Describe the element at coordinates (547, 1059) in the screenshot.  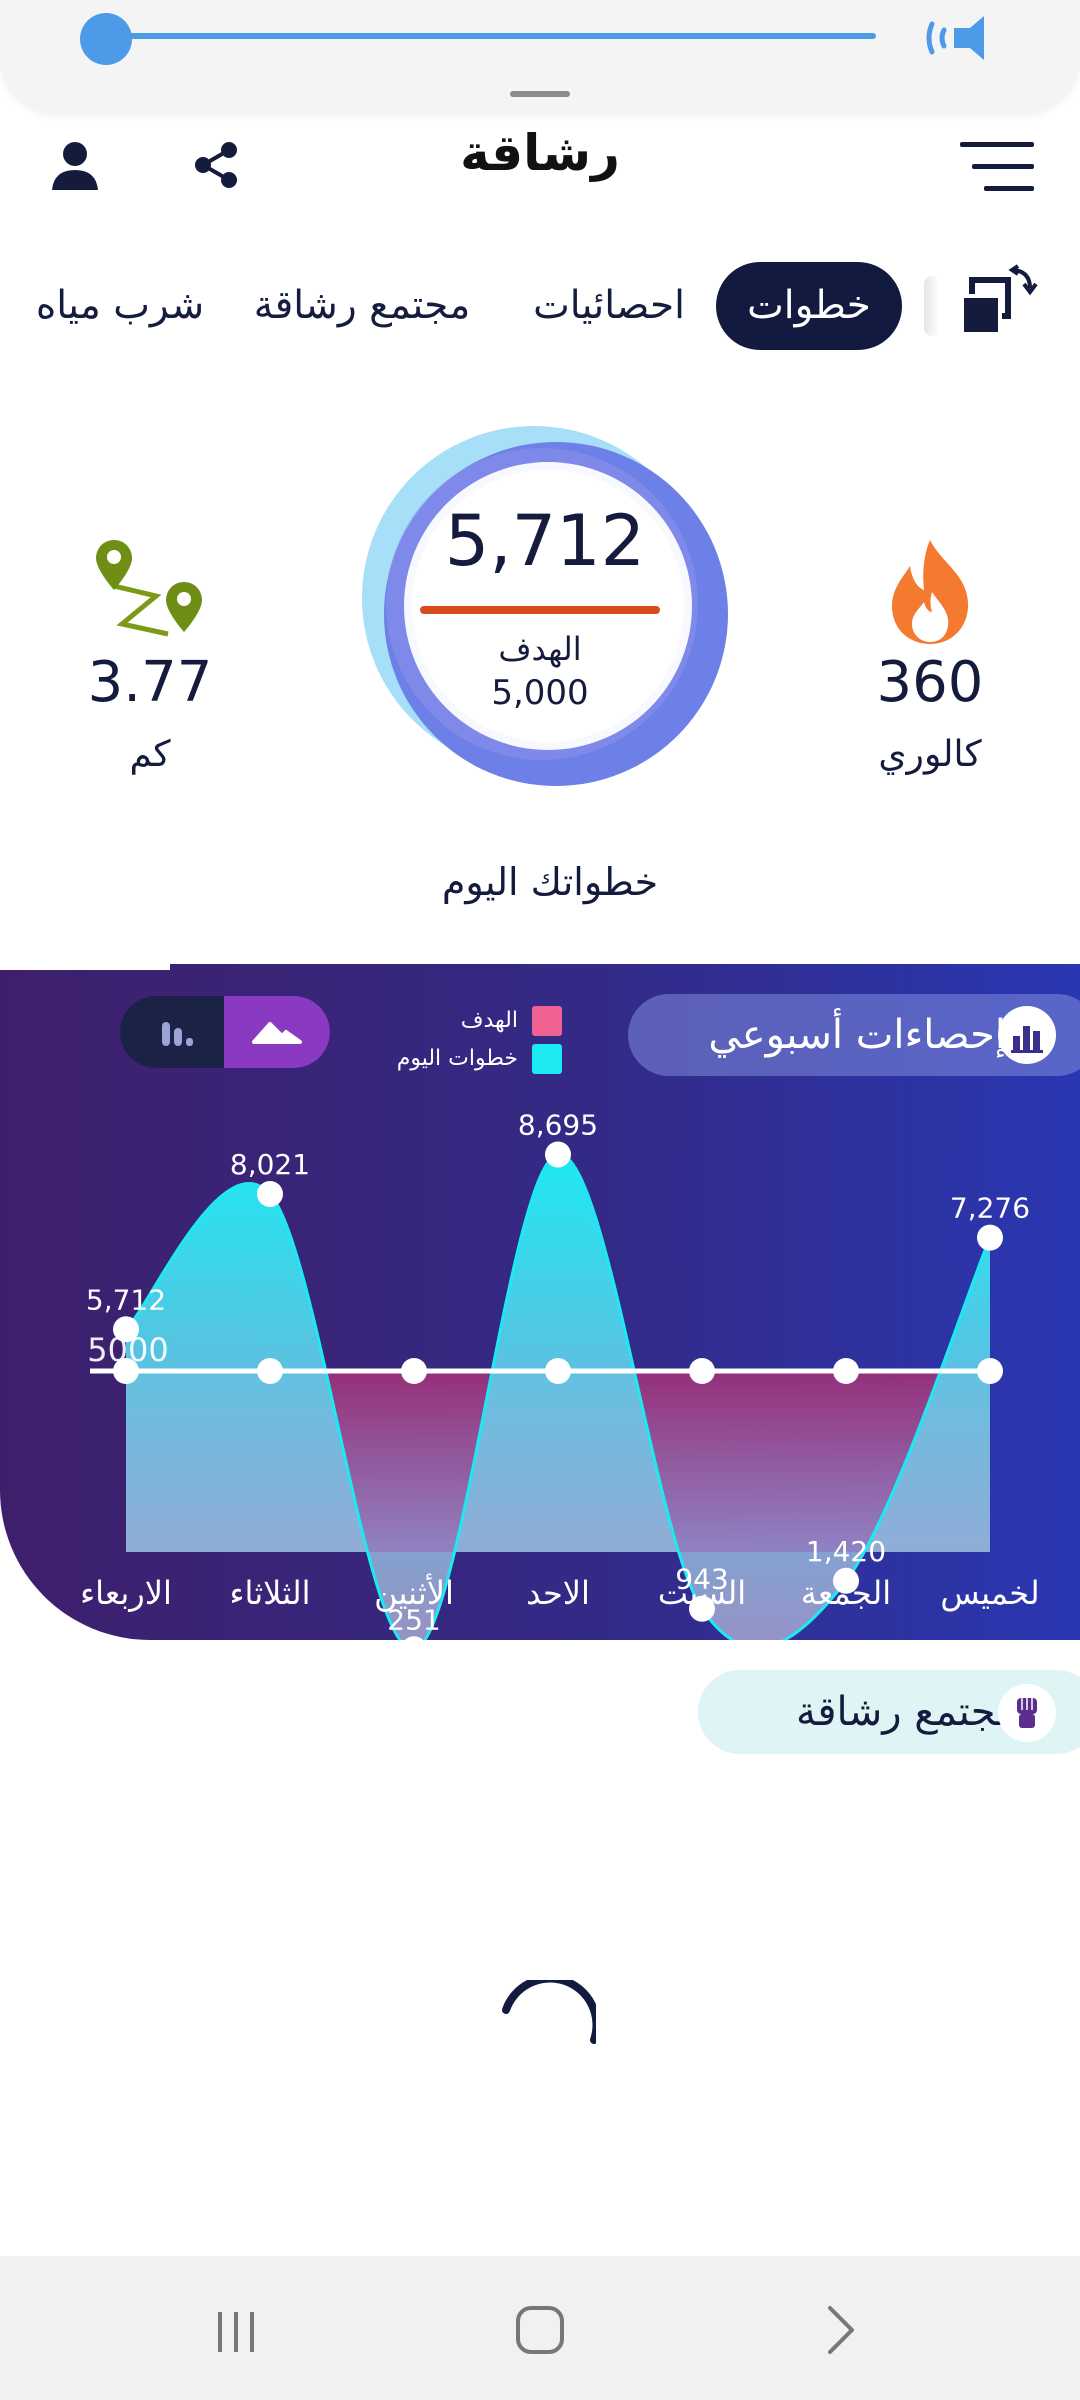
I see `legend-steps-swatch` at that location.